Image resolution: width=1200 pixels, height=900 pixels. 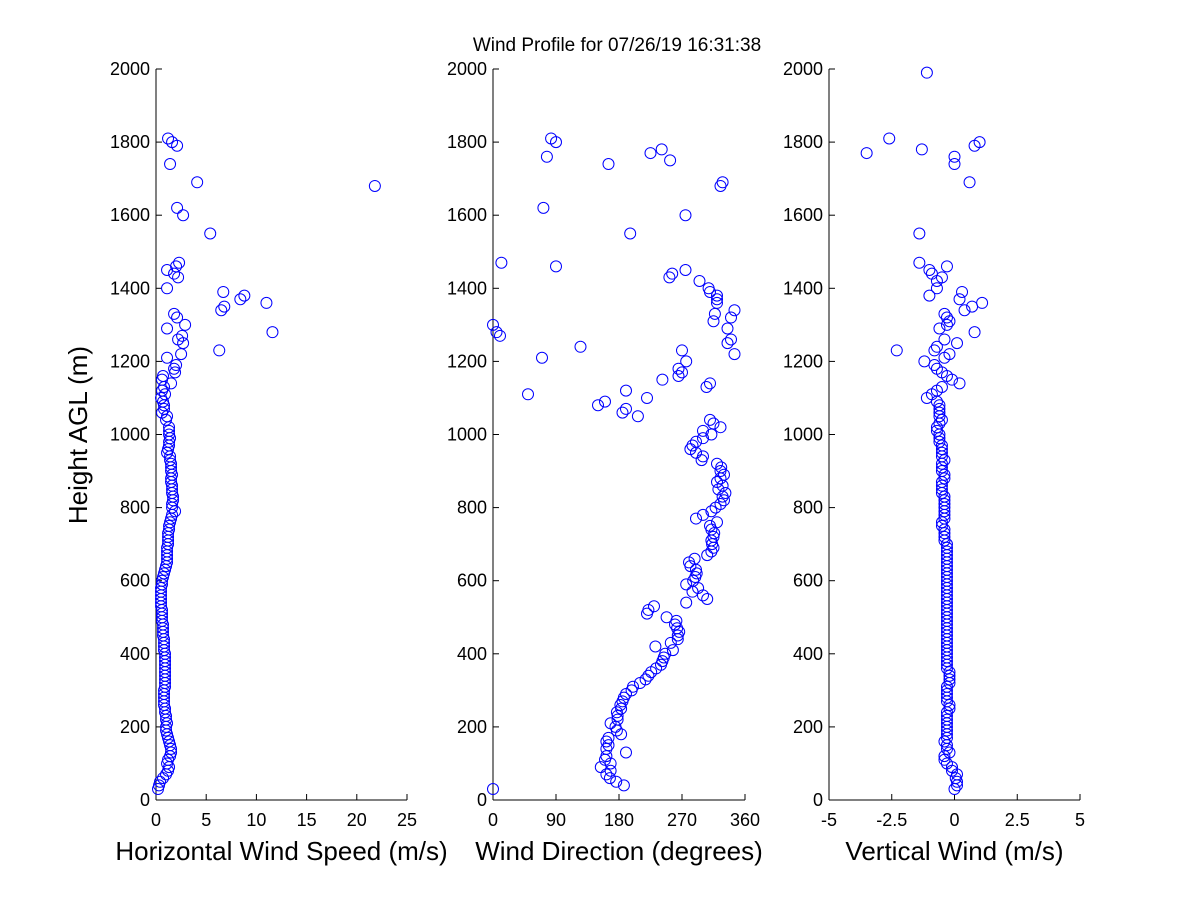 What do you see at coordinates (135, 508) in the screenshot?
I see `speed-y-tick-label: 800` at bounding box center [135, 508].